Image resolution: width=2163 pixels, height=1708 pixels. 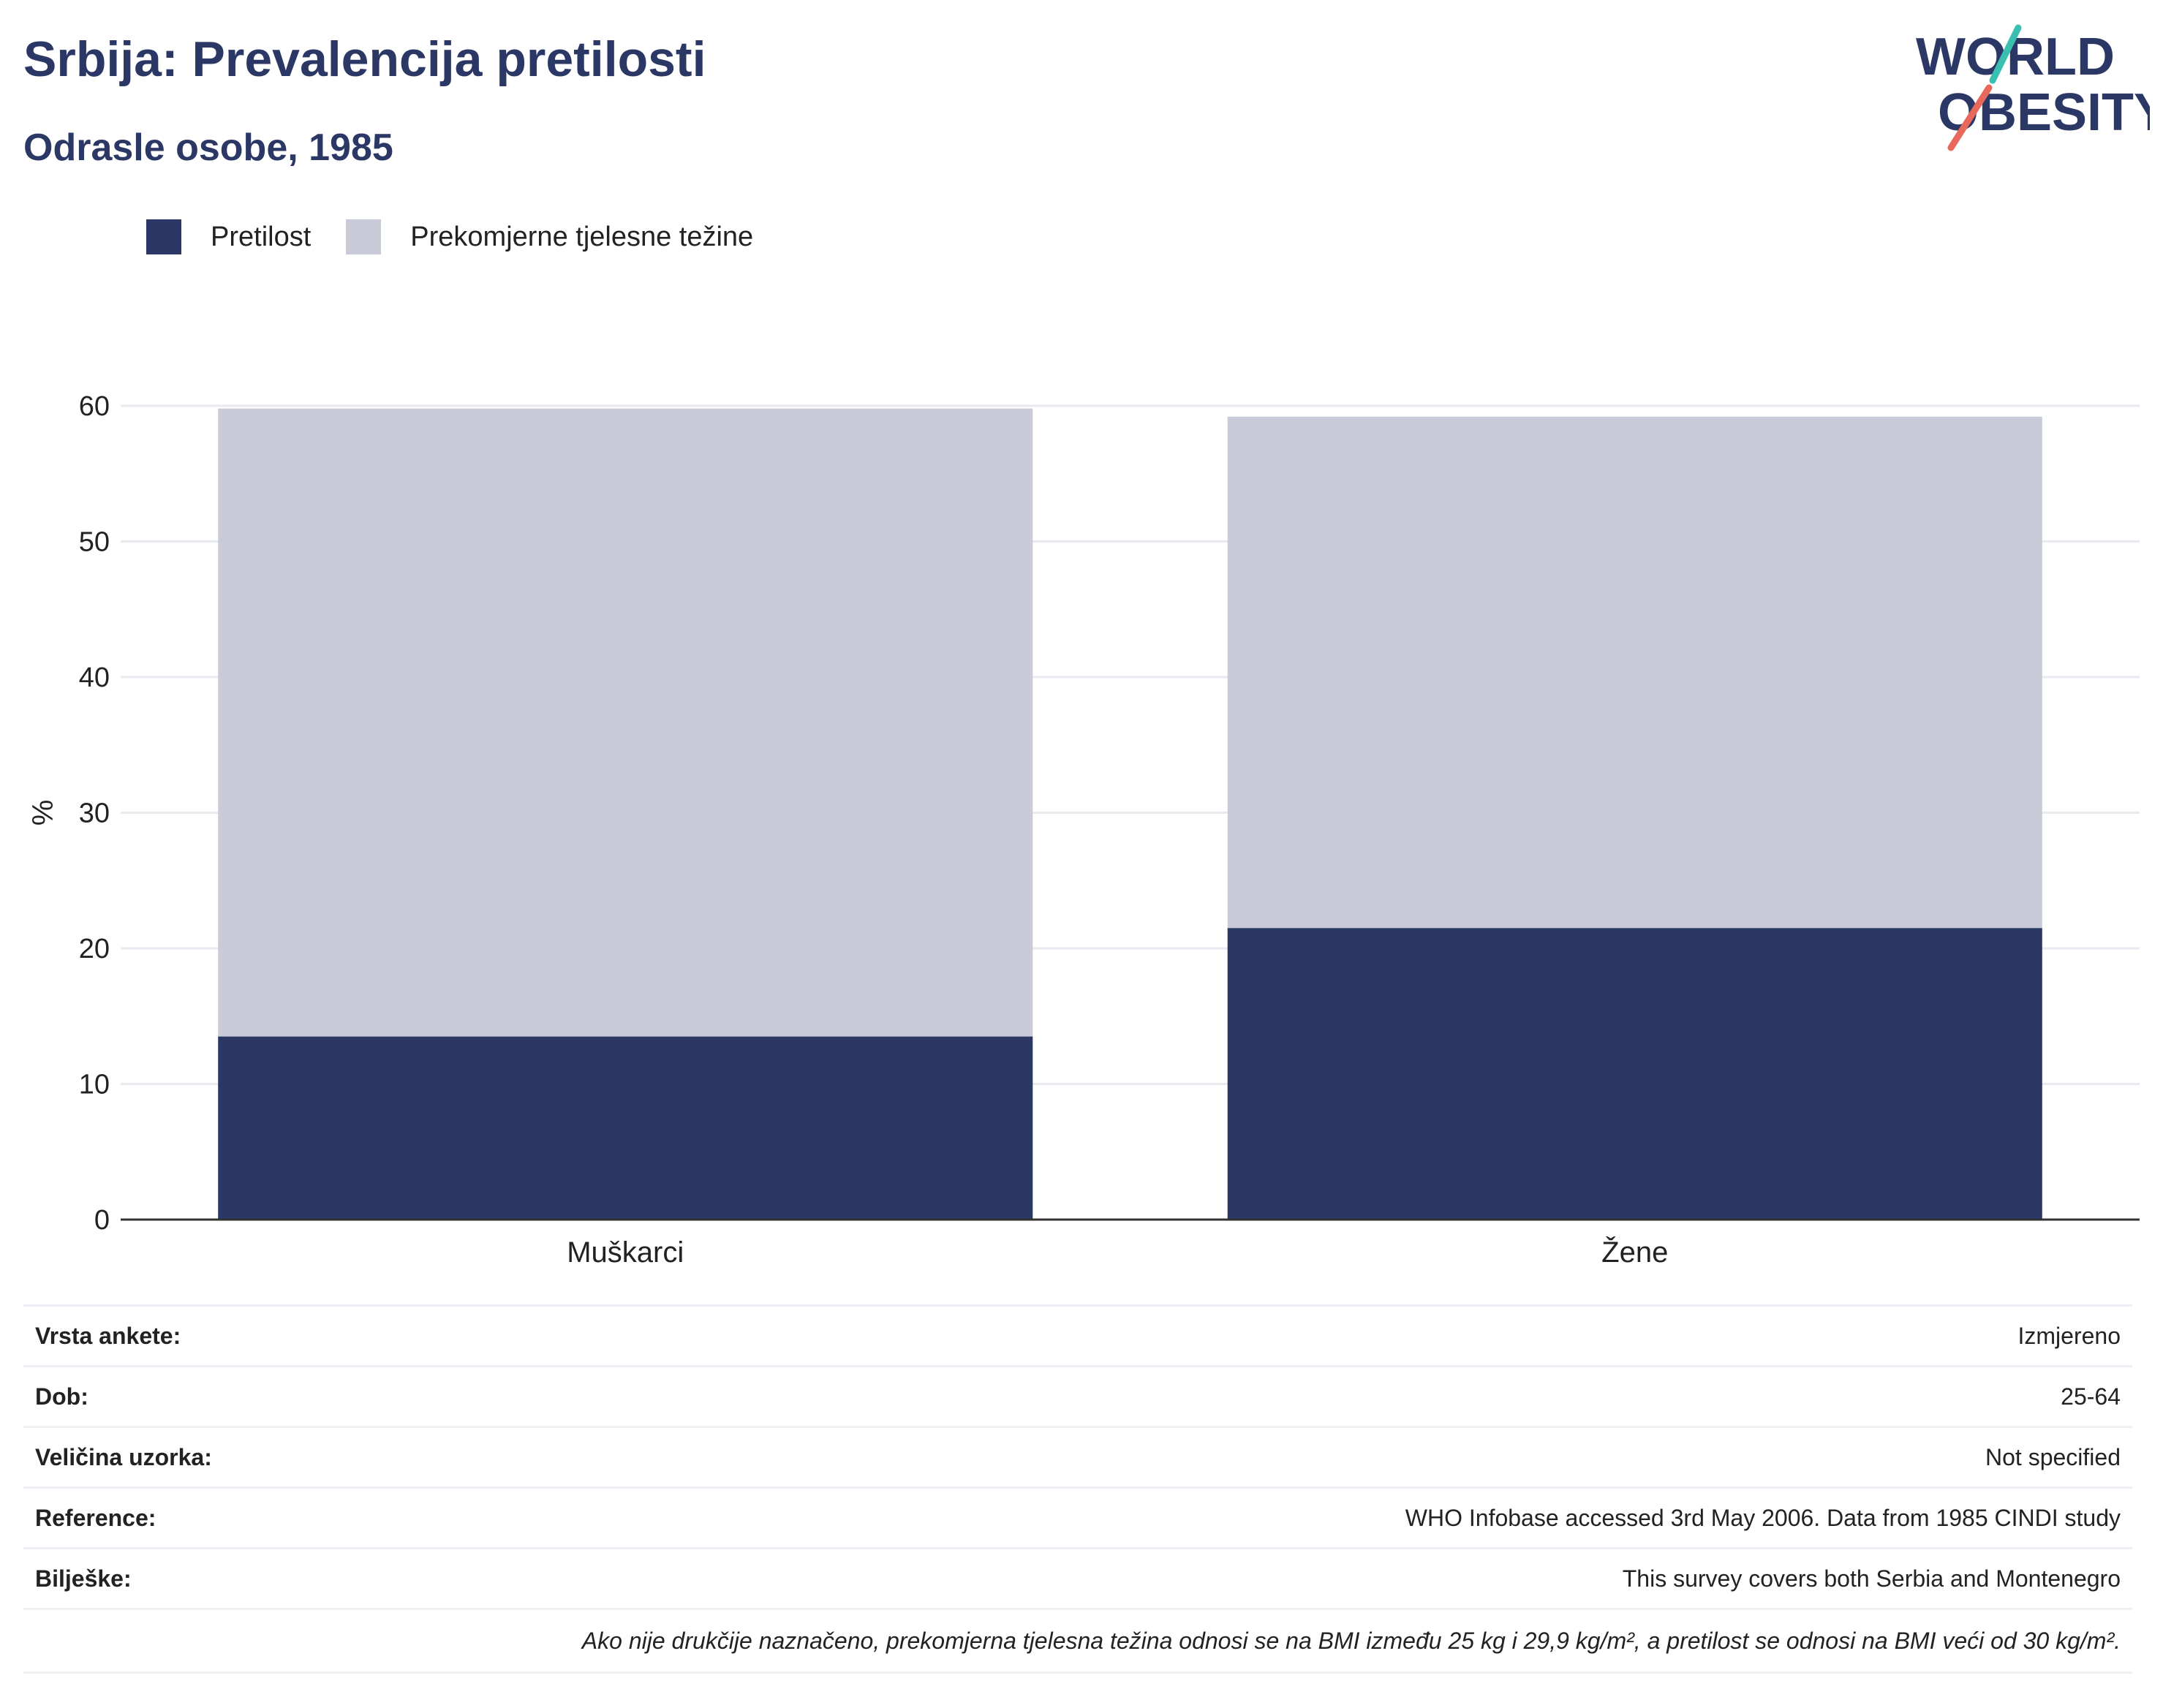 What do you see at coordinates (249, 1517) in the screenshot?
I see `info-key: Reference:` at bounding box center [249, 1517].